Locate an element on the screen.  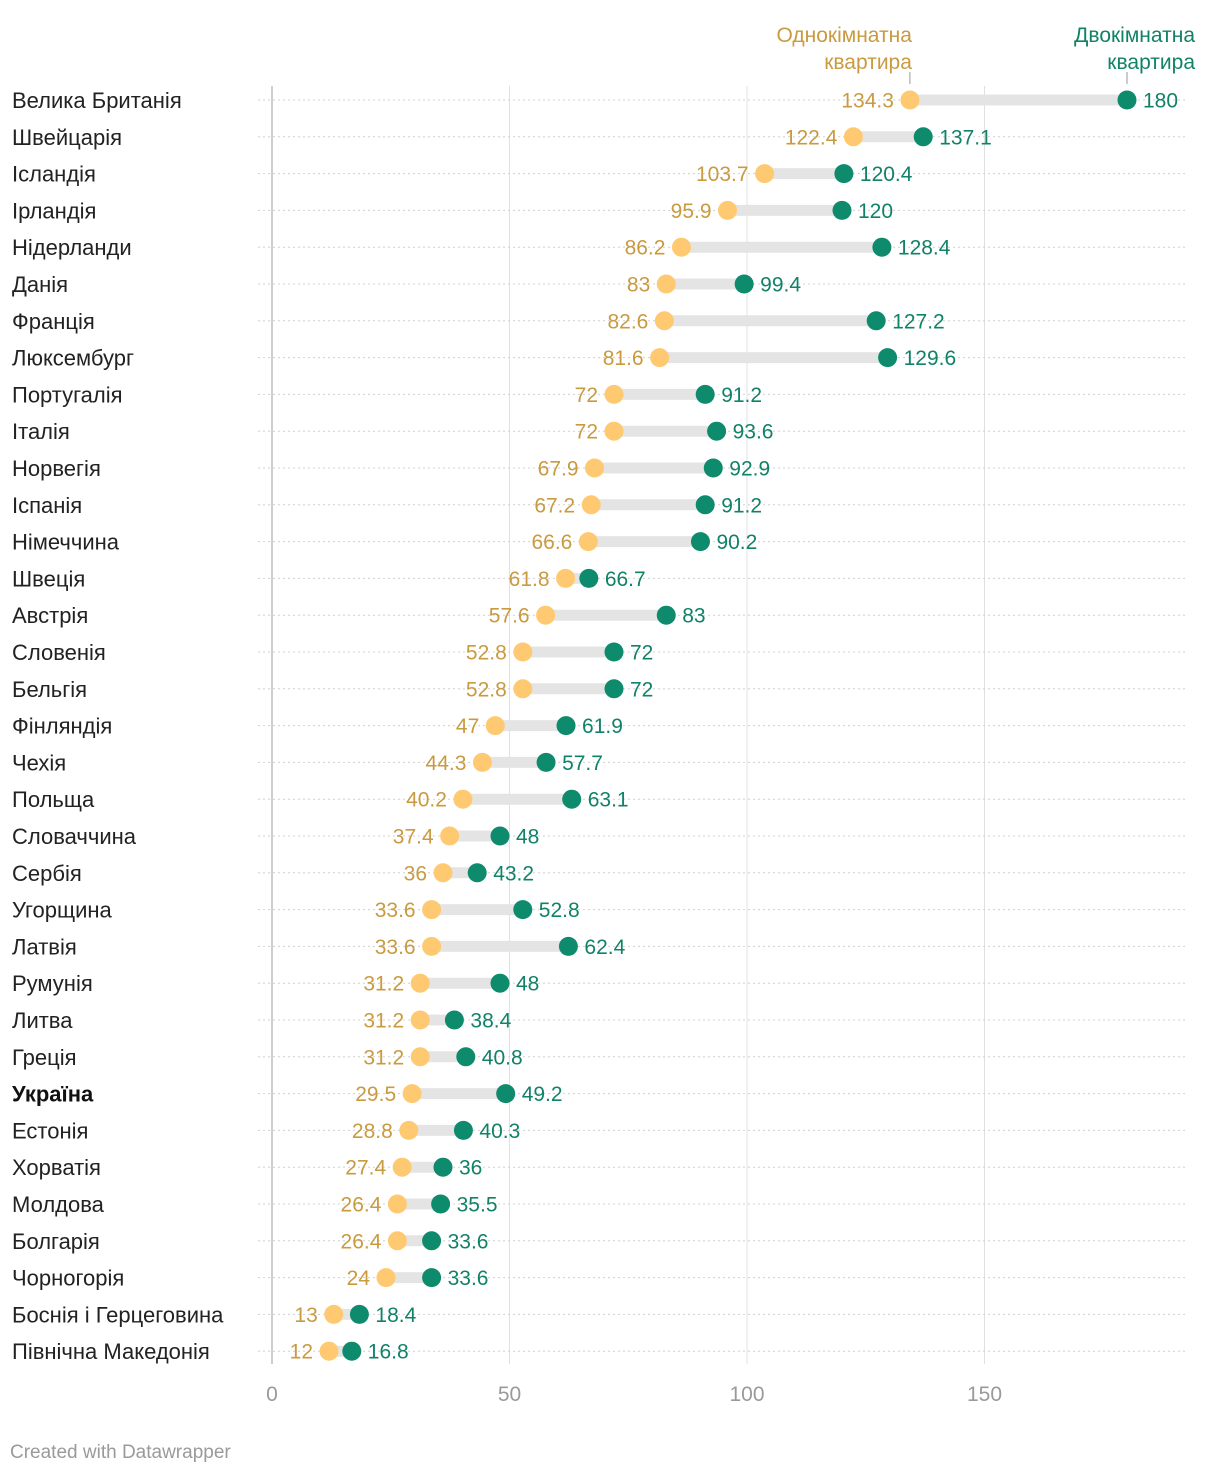
country-label: Болгарія is located at coordinates (56, 1241).